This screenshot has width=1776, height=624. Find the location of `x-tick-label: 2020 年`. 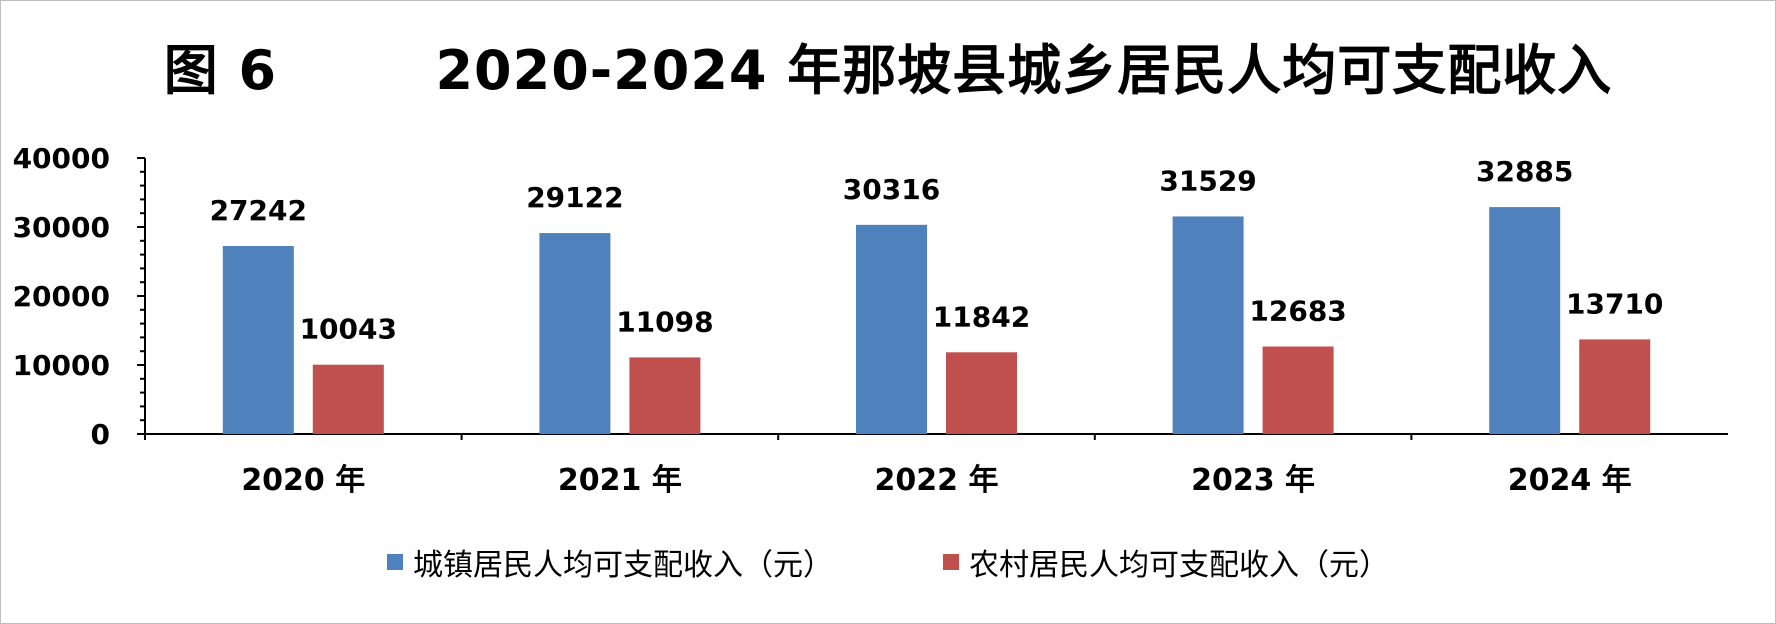

x-tick-label: 2020 年 is located at coordinates (303, 480).